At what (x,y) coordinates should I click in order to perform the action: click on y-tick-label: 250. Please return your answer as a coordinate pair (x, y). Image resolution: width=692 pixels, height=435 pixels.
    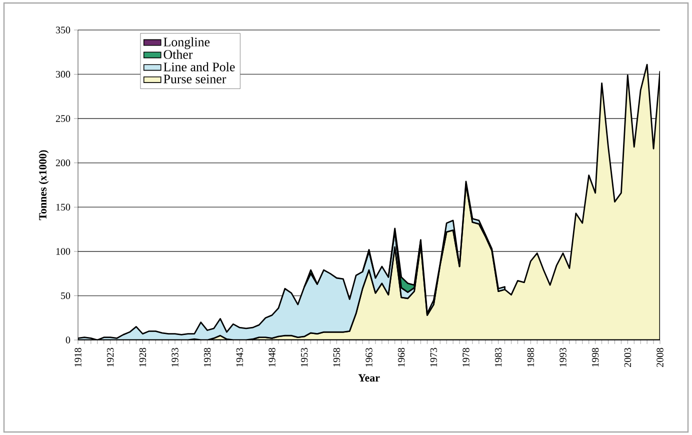
    Looking at the image, I should click on (63, 118).